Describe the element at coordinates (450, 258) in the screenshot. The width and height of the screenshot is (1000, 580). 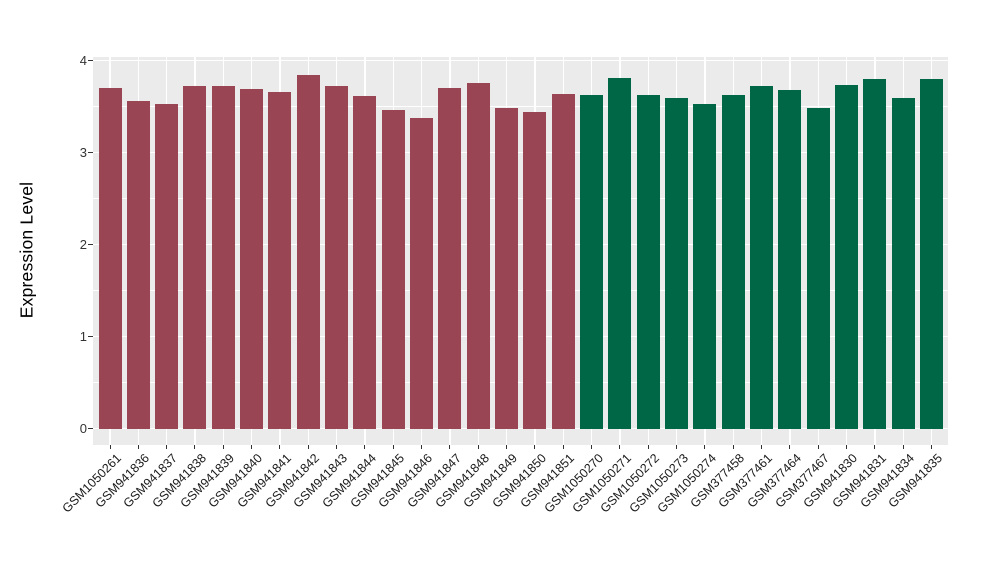
I see `bar-GSM941847` at that location.